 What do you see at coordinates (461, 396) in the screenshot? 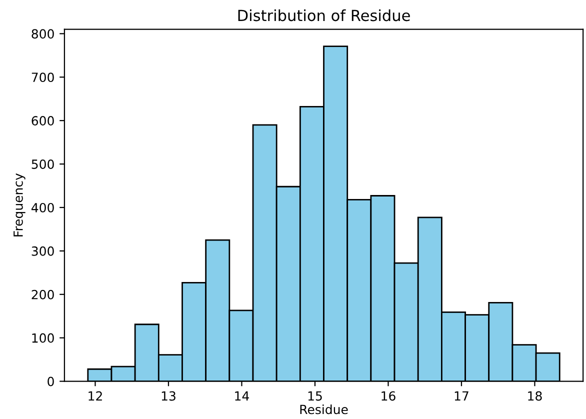
I see `x-tick-label: 17` at bounding box center [461, 396].